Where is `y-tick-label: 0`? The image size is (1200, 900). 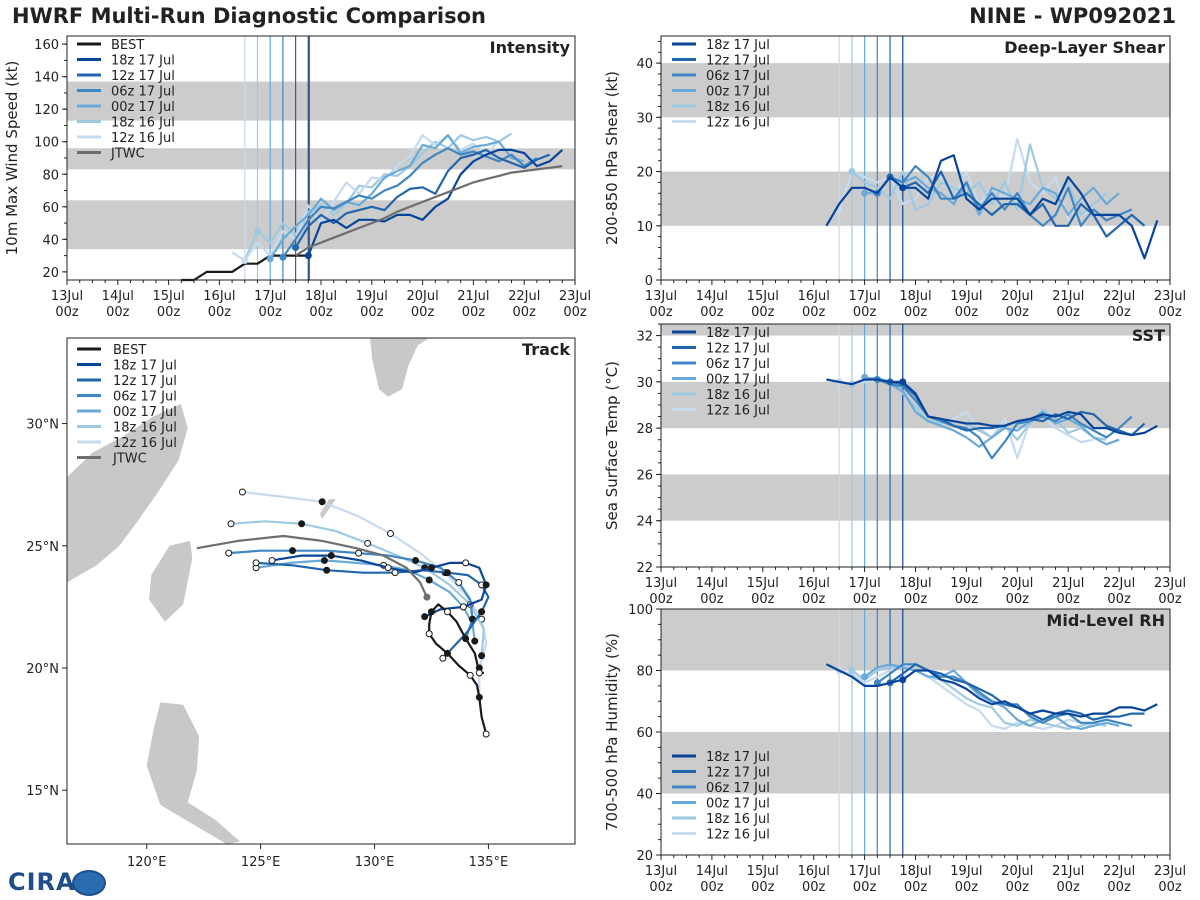
y-tick-label: 0 is located at coordinates (649, 281).